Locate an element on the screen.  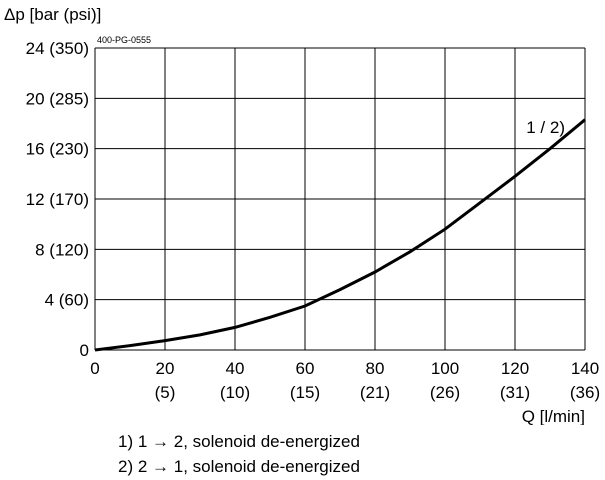
x-axis-label: Q [l/min] is located at coordinates (553, 416).